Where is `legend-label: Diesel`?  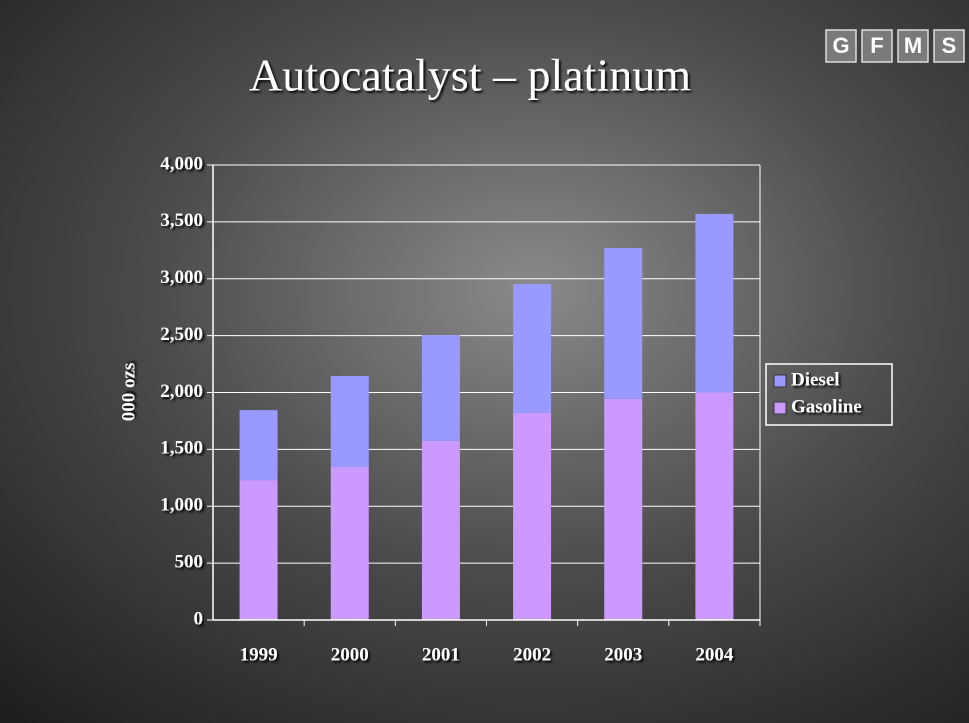 legend-label: Diesel is located at coordinates (815, 379).